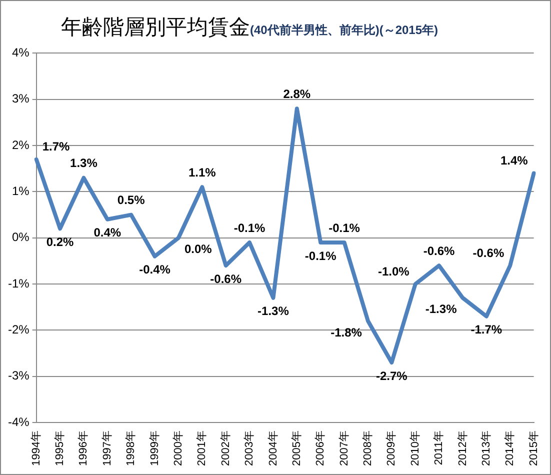 Image resolution: width=551 pixels, height=475 pixels. Describe the element at coordinates (60, 448) in the screenshot. I see `x-tick-label: 1995年` at that location.